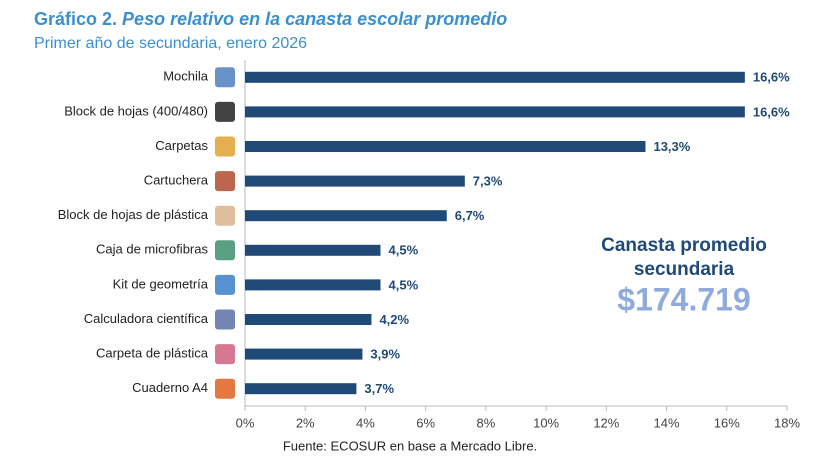  Describe the element at coordinates (546, 422) in the screenshot. I see `x-tick-label: 10%` at that location.